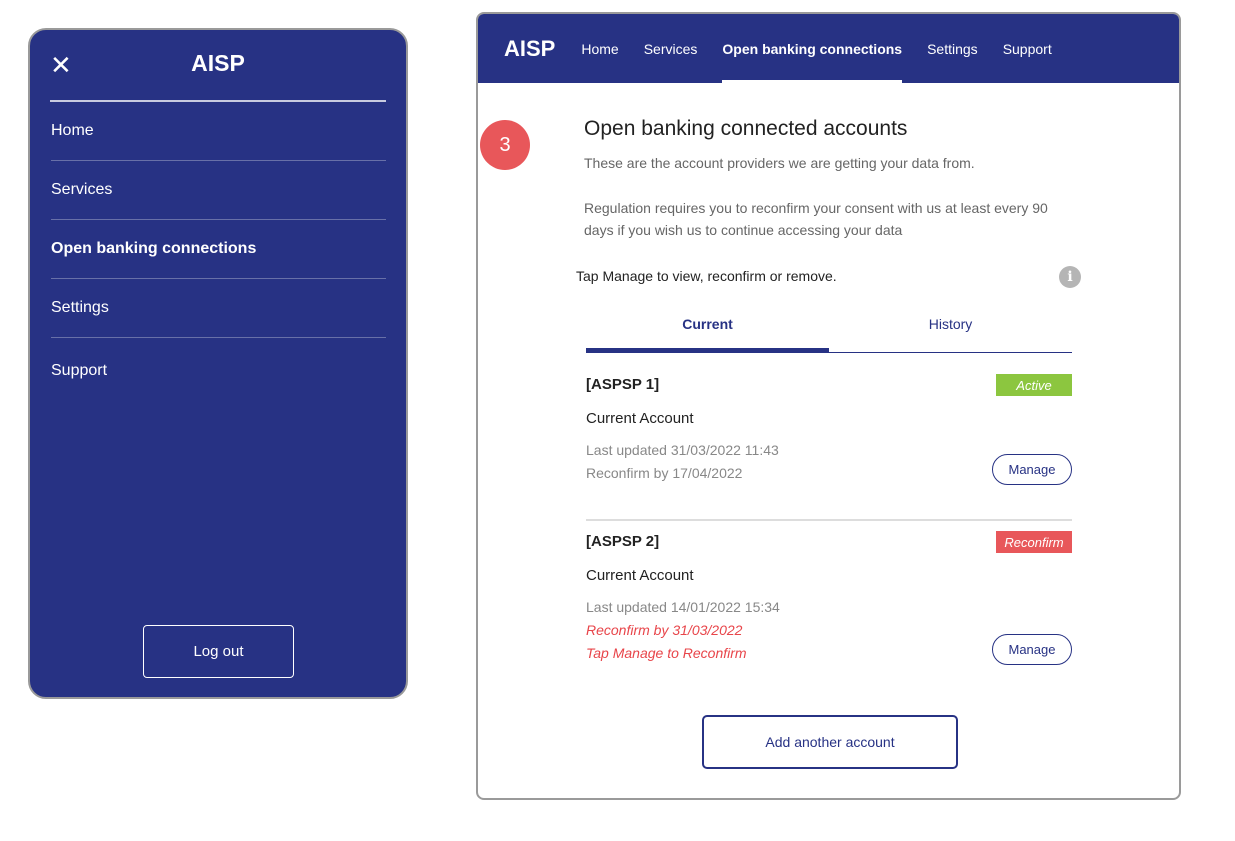 This screenshot has height=841, width=1235. I want to click on nav-settings: Settings, so click(952, 48).